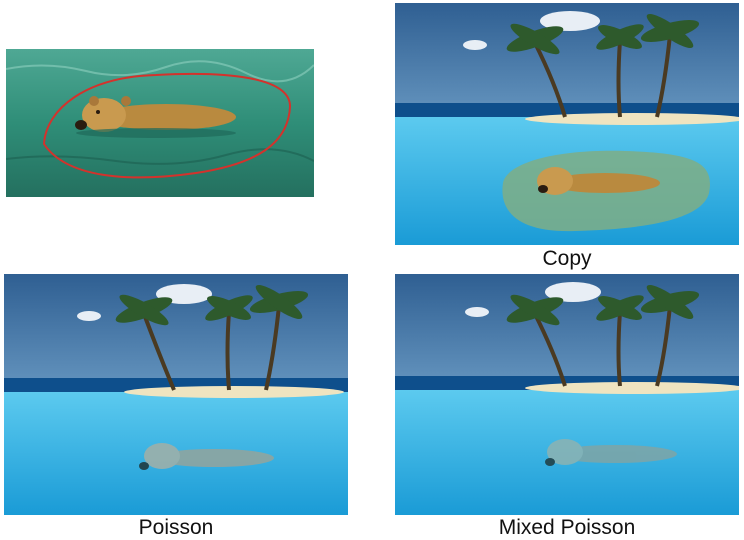 Image resolution: width=744 pixels, height=540 pixels. Describe the element at coordinates (567, 527) in the screenshot. I see `caption-mixed-poisson: Mixed Poisson` at that location.